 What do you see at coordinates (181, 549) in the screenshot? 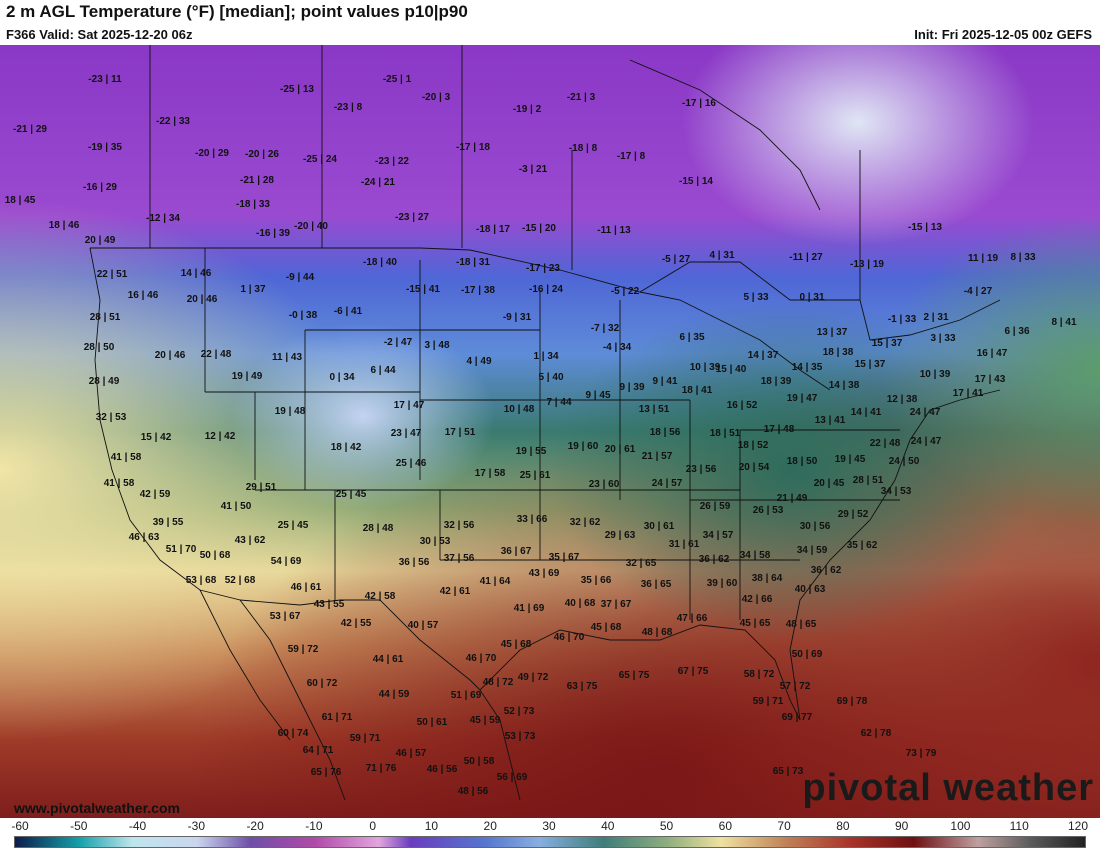
I see `point-value-label: 51 | 70` at bounding box center [181, 549].